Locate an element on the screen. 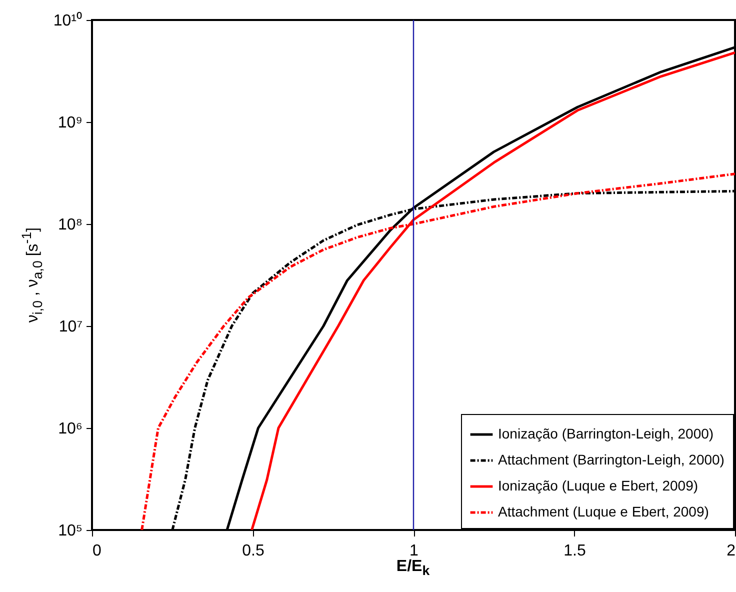  legend-label: Attachment (Luque e Ebert, 2009) is located at coordinates (603, 512).